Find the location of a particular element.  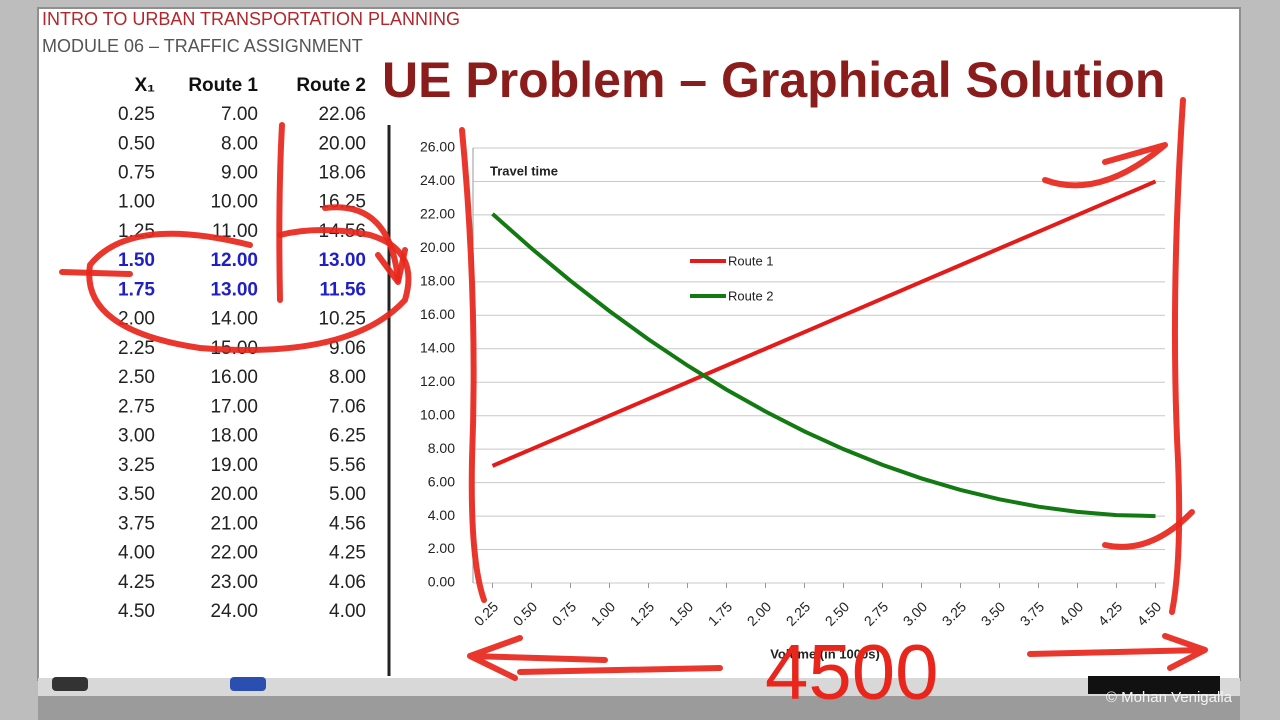

table-cell: 18.06 is located at coordinates (342, 172).